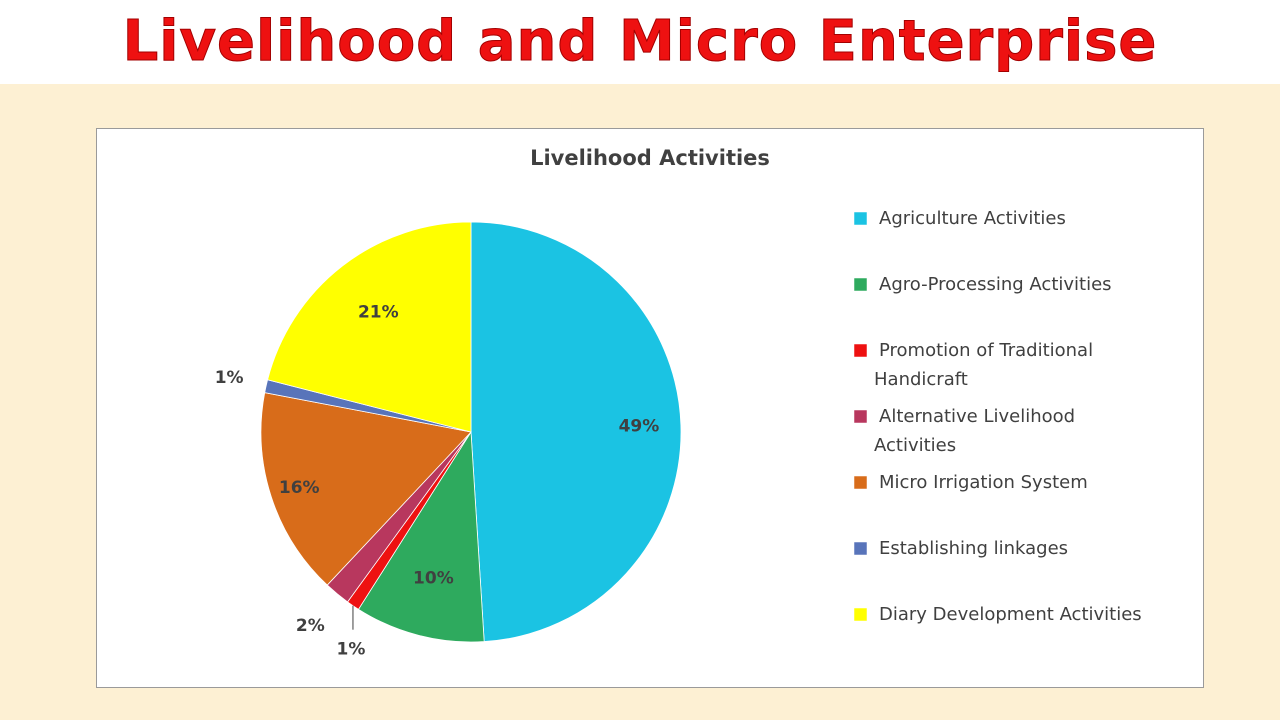 This screenshot has width=1280, height=720. Describe the element at coordinates (310, 626) in the screenshot. I see `data-label-alternative-livelihood-activities: 2%` at that location.